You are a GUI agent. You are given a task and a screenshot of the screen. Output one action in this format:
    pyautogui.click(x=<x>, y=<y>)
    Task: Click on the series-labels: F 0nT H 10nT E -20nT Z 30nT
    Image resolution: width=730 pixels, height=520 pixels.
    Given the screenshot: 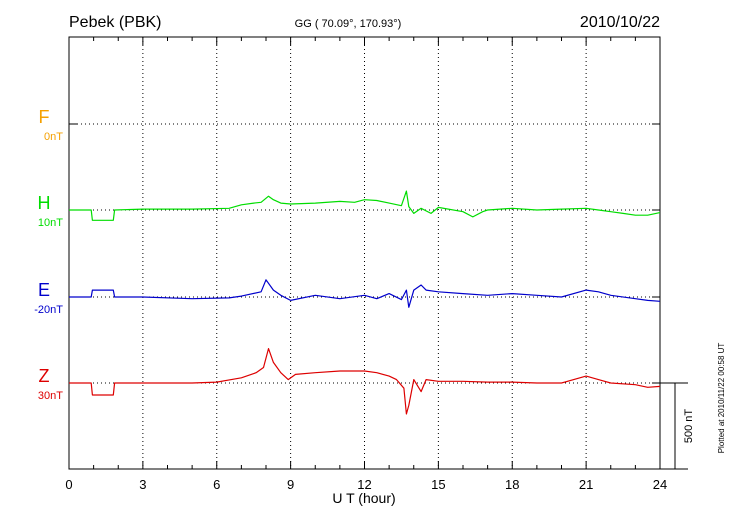 What is the action you would take?
    pyautogui.click(x=48, y=254)
    